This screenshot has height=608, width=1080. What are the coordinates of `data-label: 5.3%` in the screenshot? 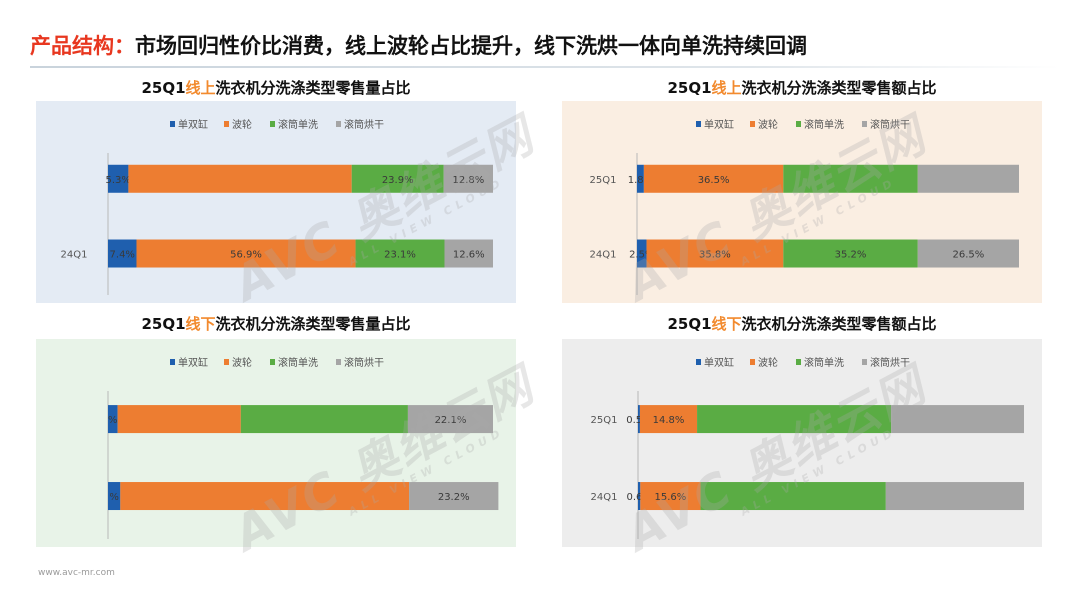 It's located at (117, 180).